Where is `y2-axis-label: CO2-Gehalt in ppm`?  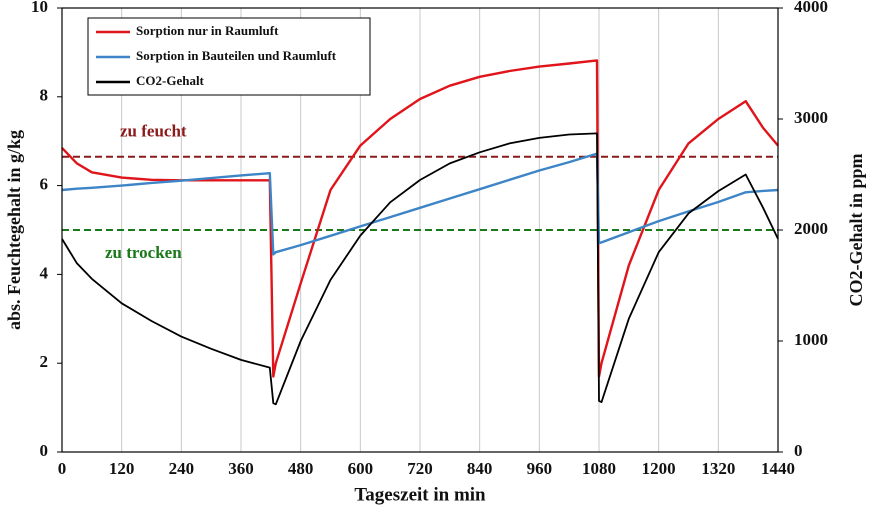
y2-axis-label: CO2-Gehalt in ppm is located at coordinates (856, 229).